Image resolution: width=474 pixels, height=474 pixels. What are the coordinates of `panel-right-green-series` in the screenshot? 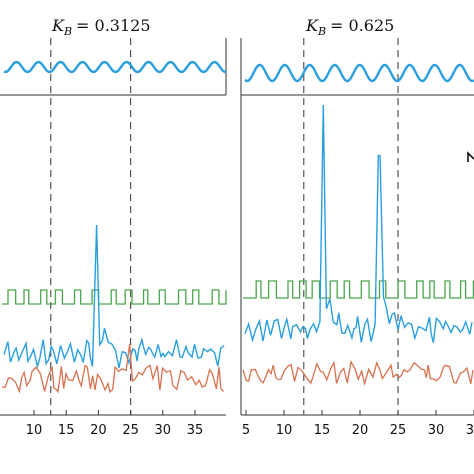 It's located at (358, 289).